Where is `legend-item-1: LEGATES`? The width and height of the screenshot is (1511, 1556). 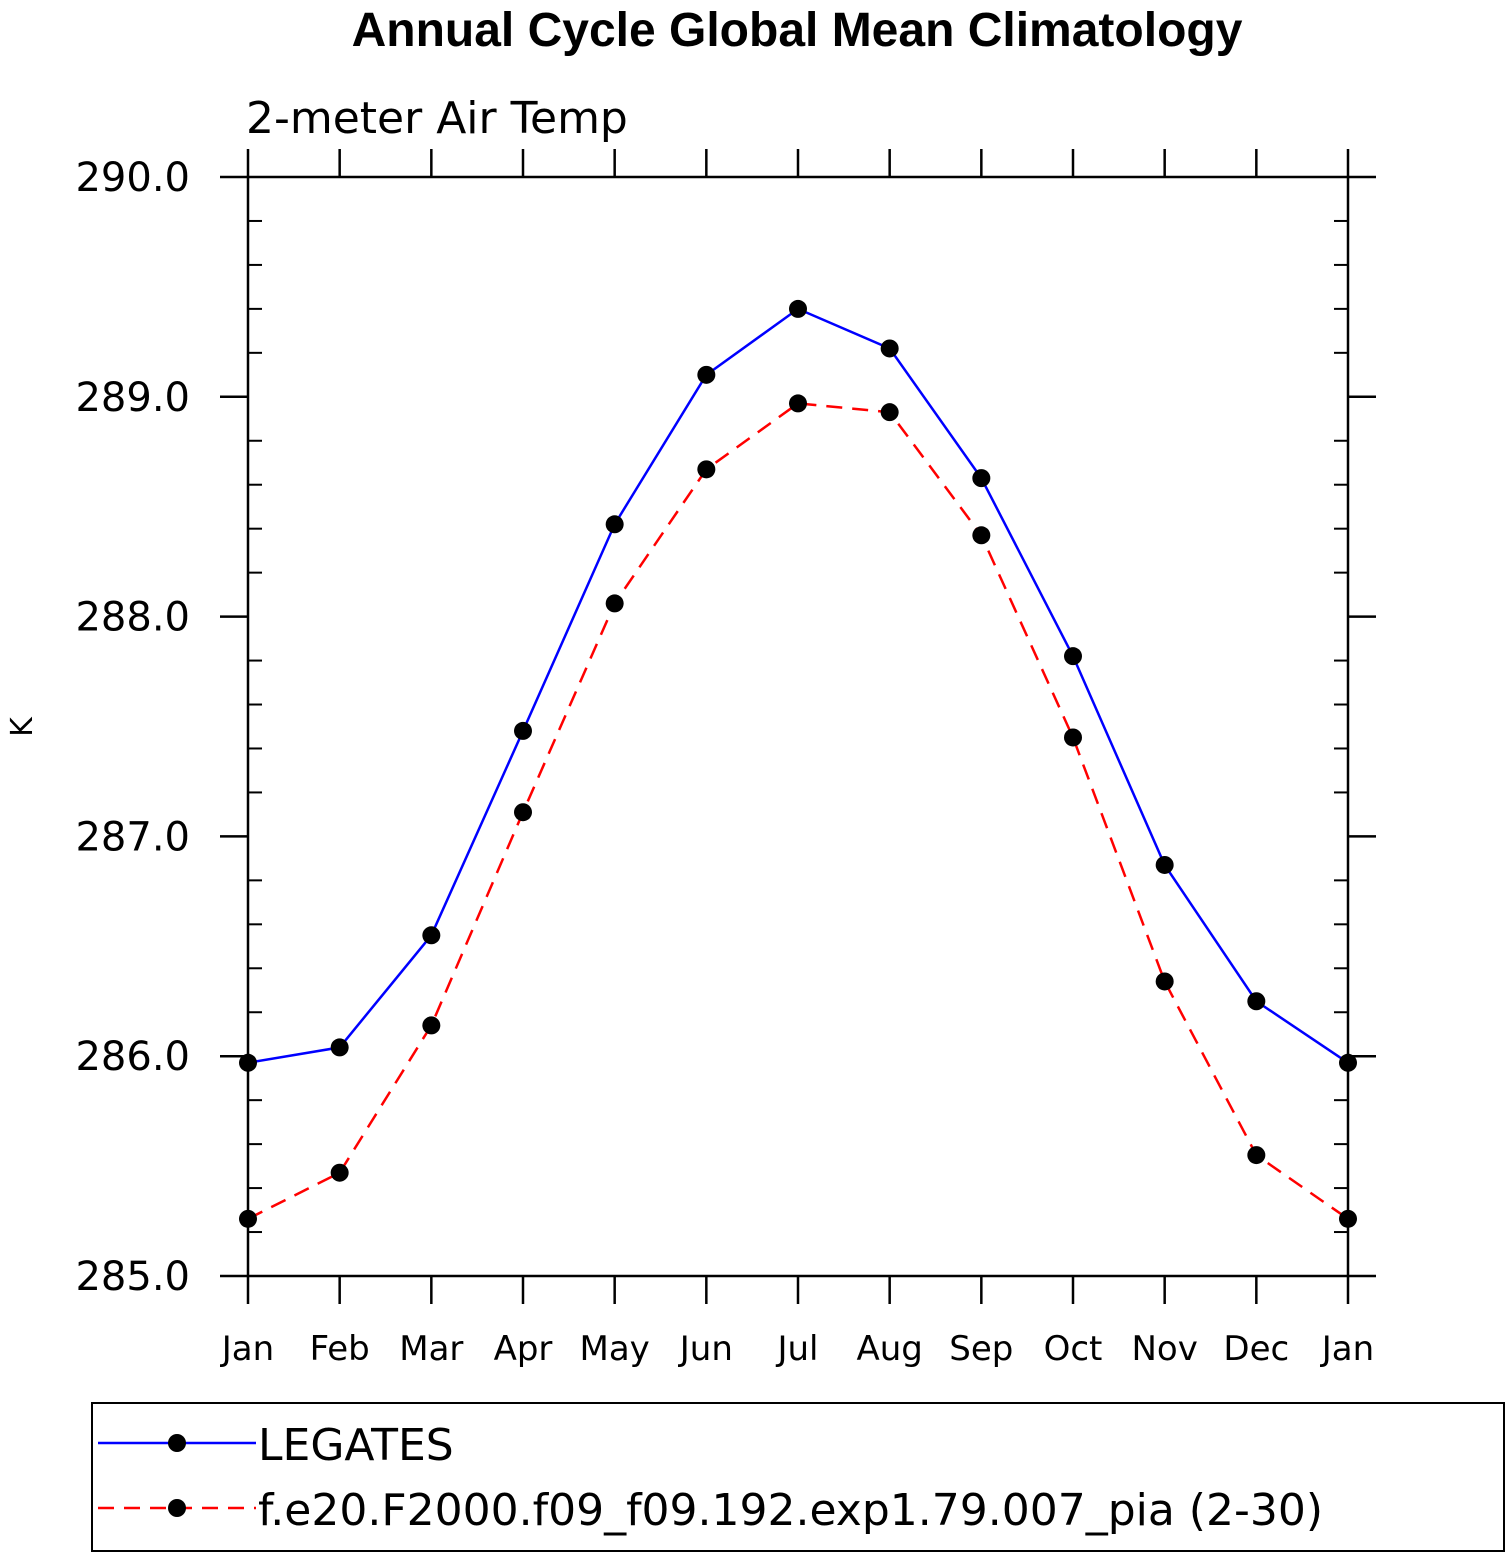 legend-item-1: LEGATES is located at coordinates (276, 1445).